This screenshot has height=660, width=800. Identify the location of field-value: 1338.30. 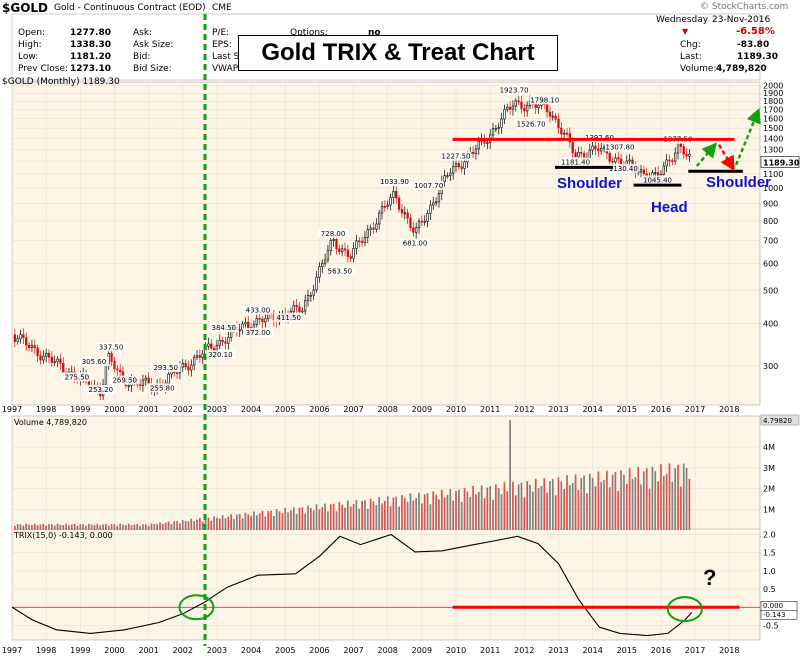
(90, 45).